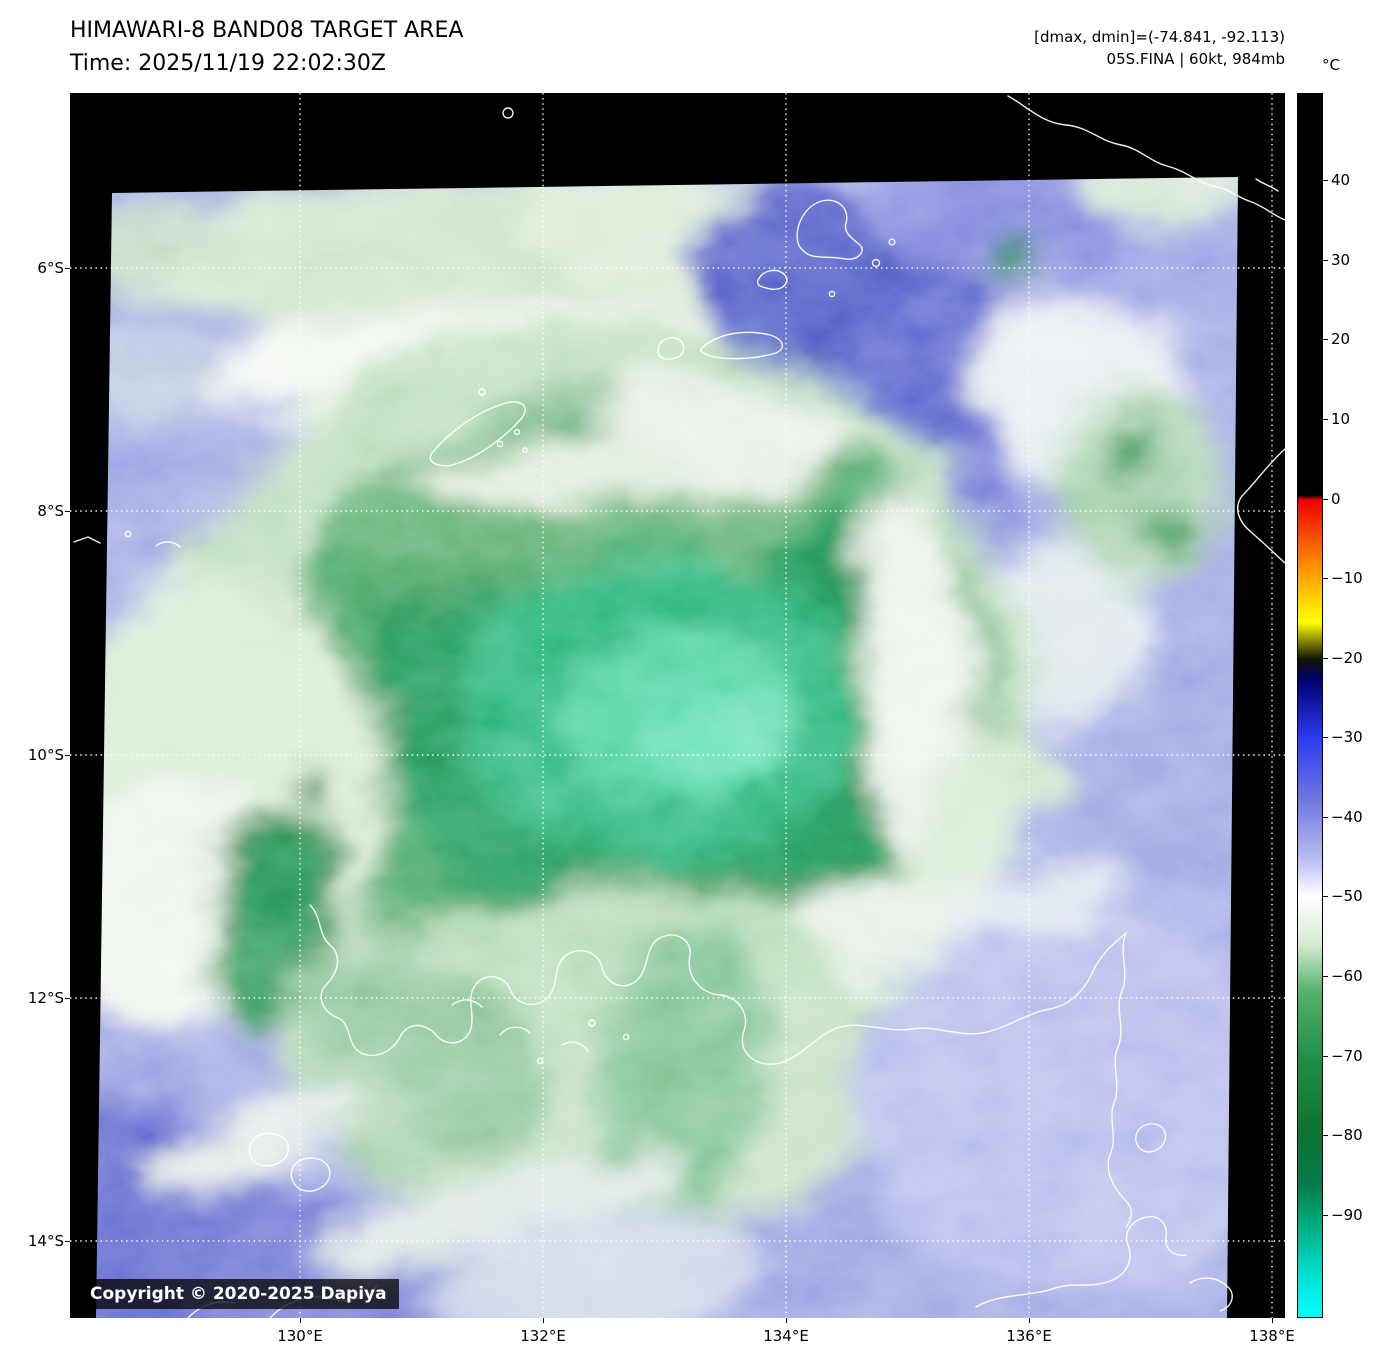 Image resolution: width=1388 pixels, height=1359 pixels. What do you see at coordinates (1347, 1215) in the screenshot?
I see `colorbar-tick-label: −90` at bounding box center [1347, 1215].